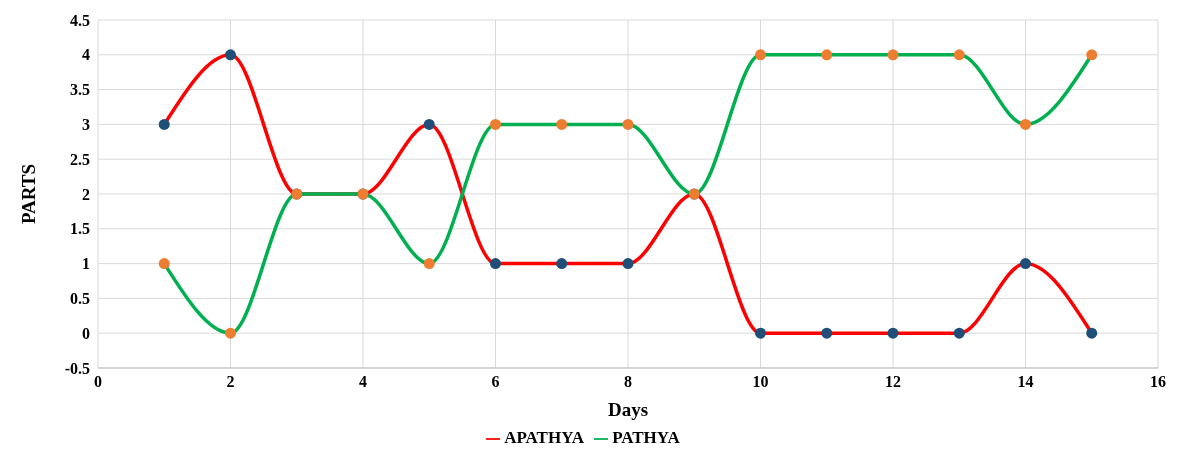 The image size is (1187, 461). I want to click on x-tick-label: 12, so click(893, 382).